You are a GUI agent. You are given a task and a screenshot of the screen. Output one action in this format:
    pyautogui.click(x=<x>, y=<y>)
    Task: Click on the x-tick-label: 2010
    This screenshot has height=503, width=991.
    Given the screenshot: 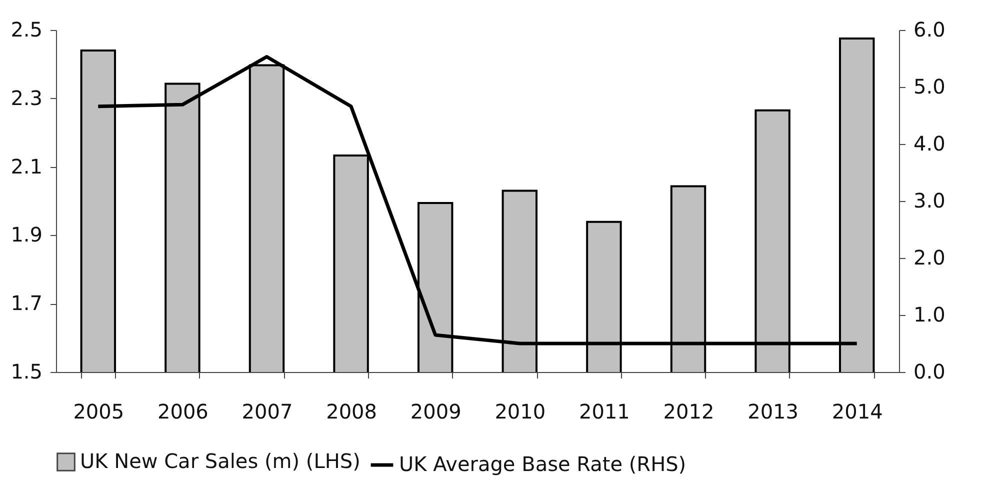 What is the action you would take?
    pyautogui.click(x=520, y=412)
    